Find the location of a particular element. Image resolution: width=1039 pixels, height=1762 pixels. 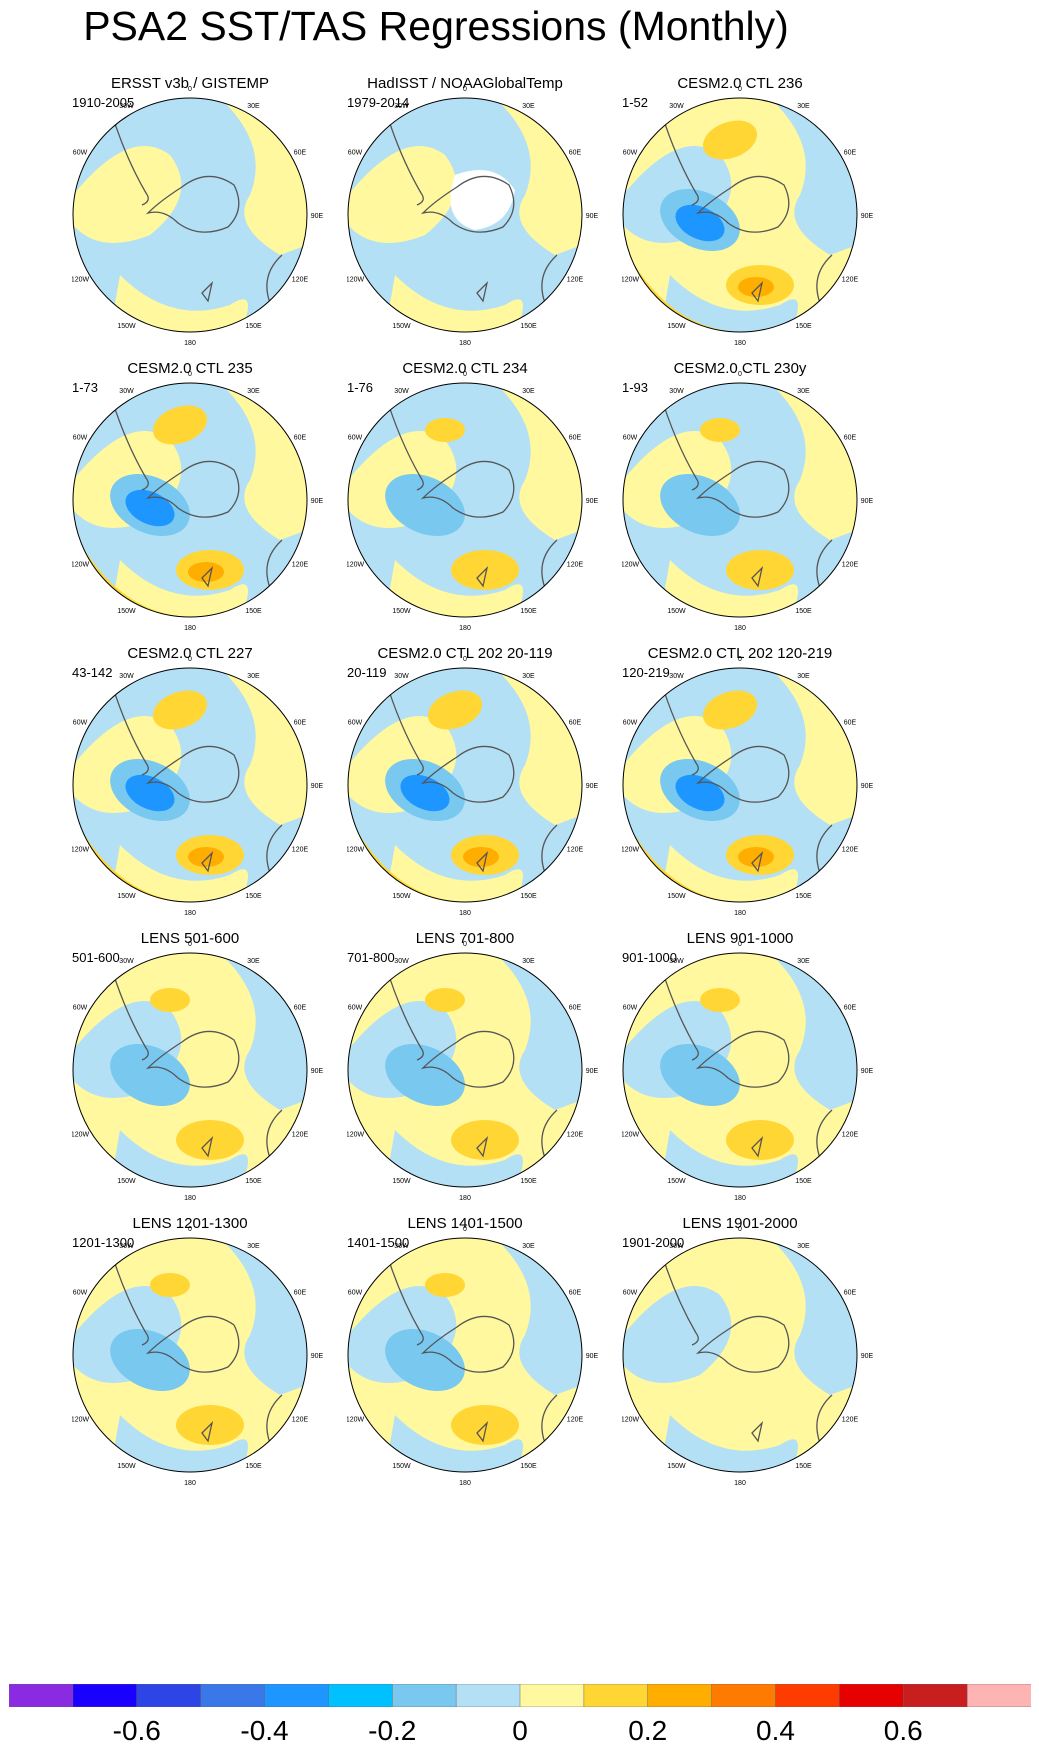

colorbar-label: 0.2 is located at coordinates (648, 1730).